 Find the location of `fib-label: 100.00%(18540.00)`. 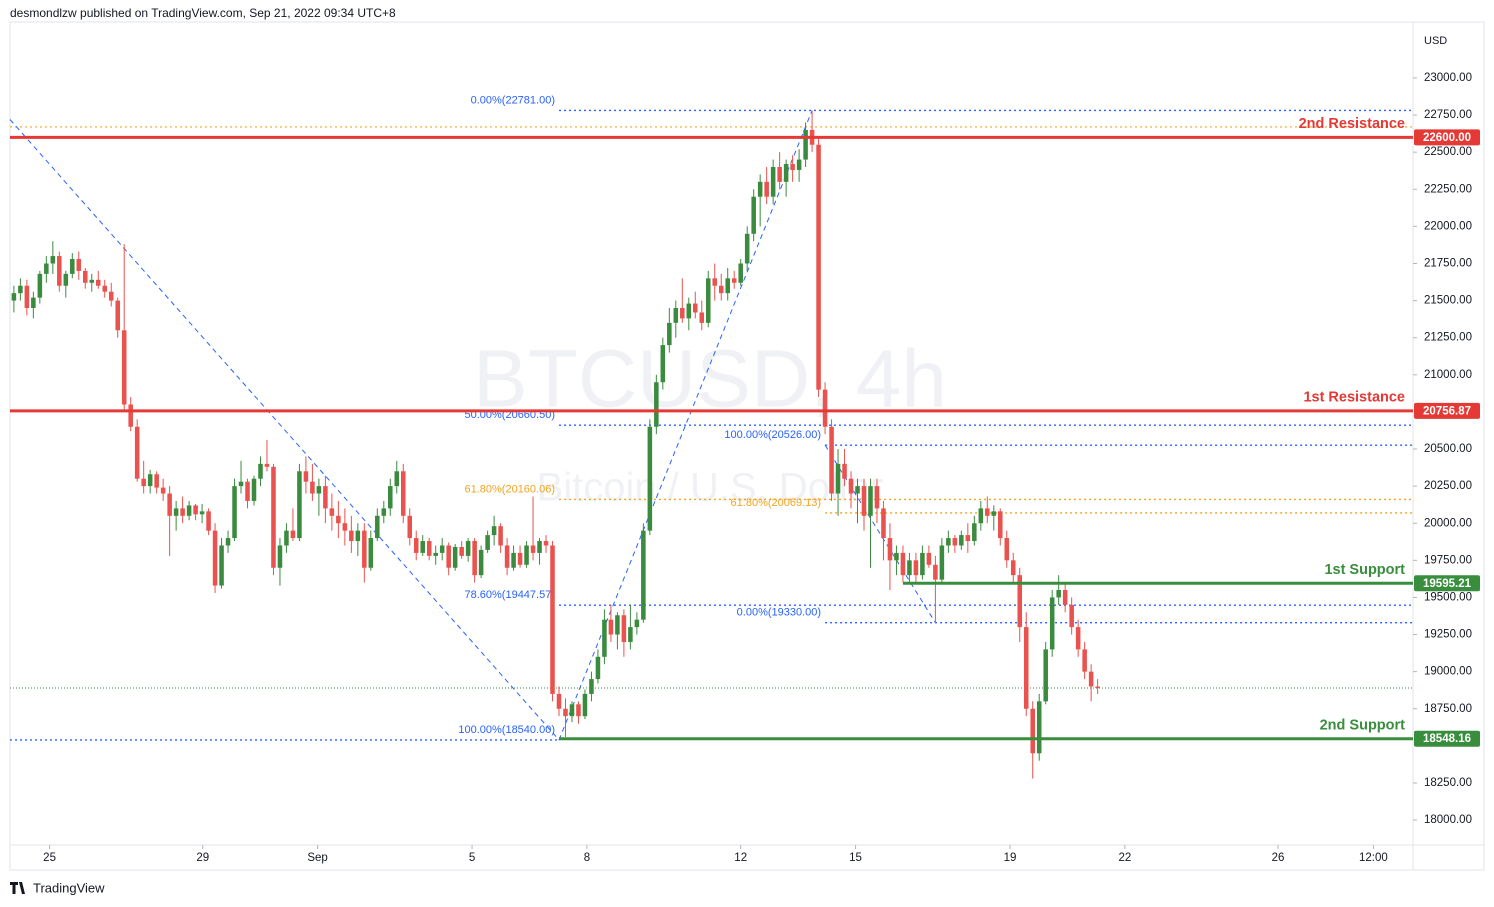

fib-label: 100.00%(18540.00) is located at coordinates (506, 730).